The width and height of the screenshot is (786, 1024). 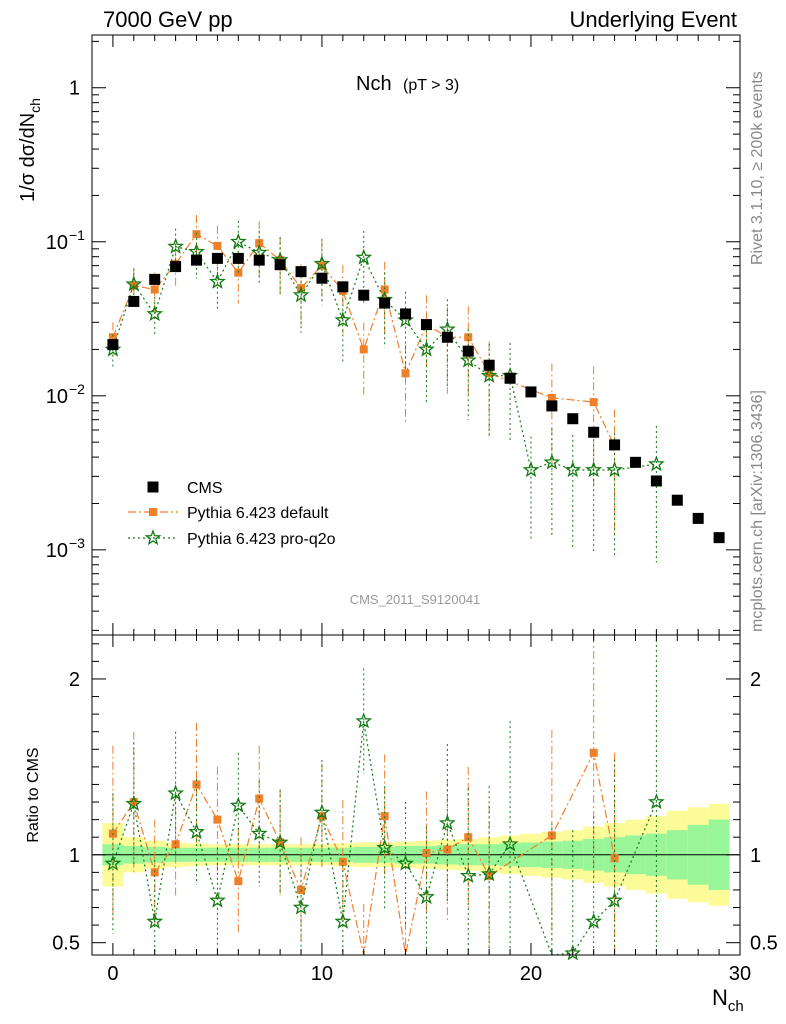 I want to click on plot-title: Nch, so click(x=374, y=84).